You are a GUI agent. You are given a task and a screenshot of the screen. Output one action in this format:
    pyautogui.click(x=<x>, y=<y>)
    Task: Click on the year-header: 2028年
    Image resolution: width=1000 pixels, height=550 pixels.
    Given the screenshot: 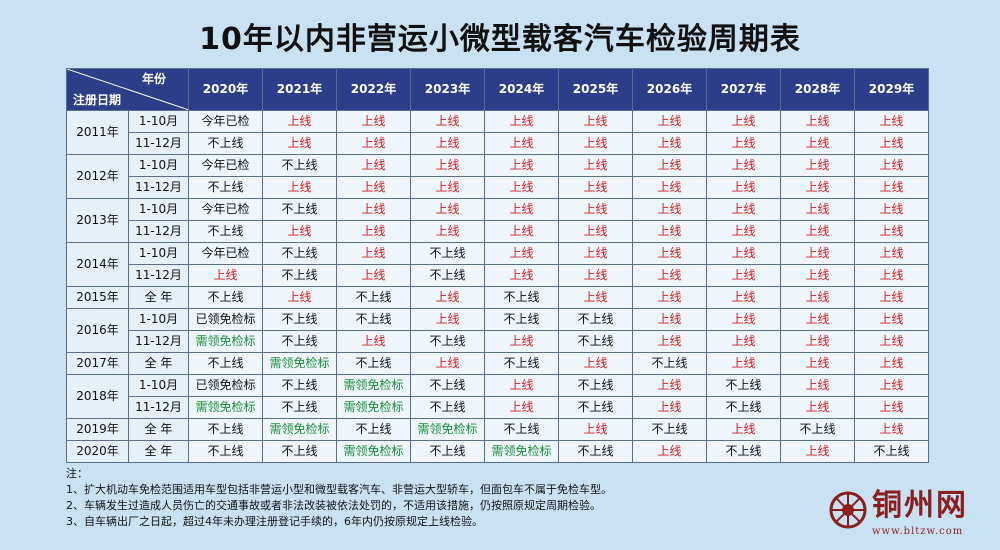 What is the action you would take?
    pyautogui.click(x=817, y=89)
    